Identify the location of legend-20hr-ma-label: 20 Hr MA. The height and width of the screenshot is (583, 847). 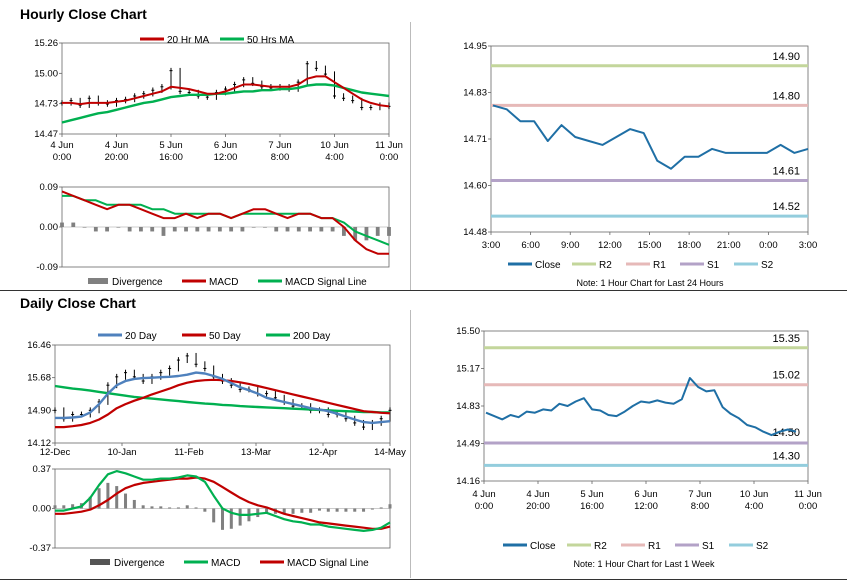
(188, 40).